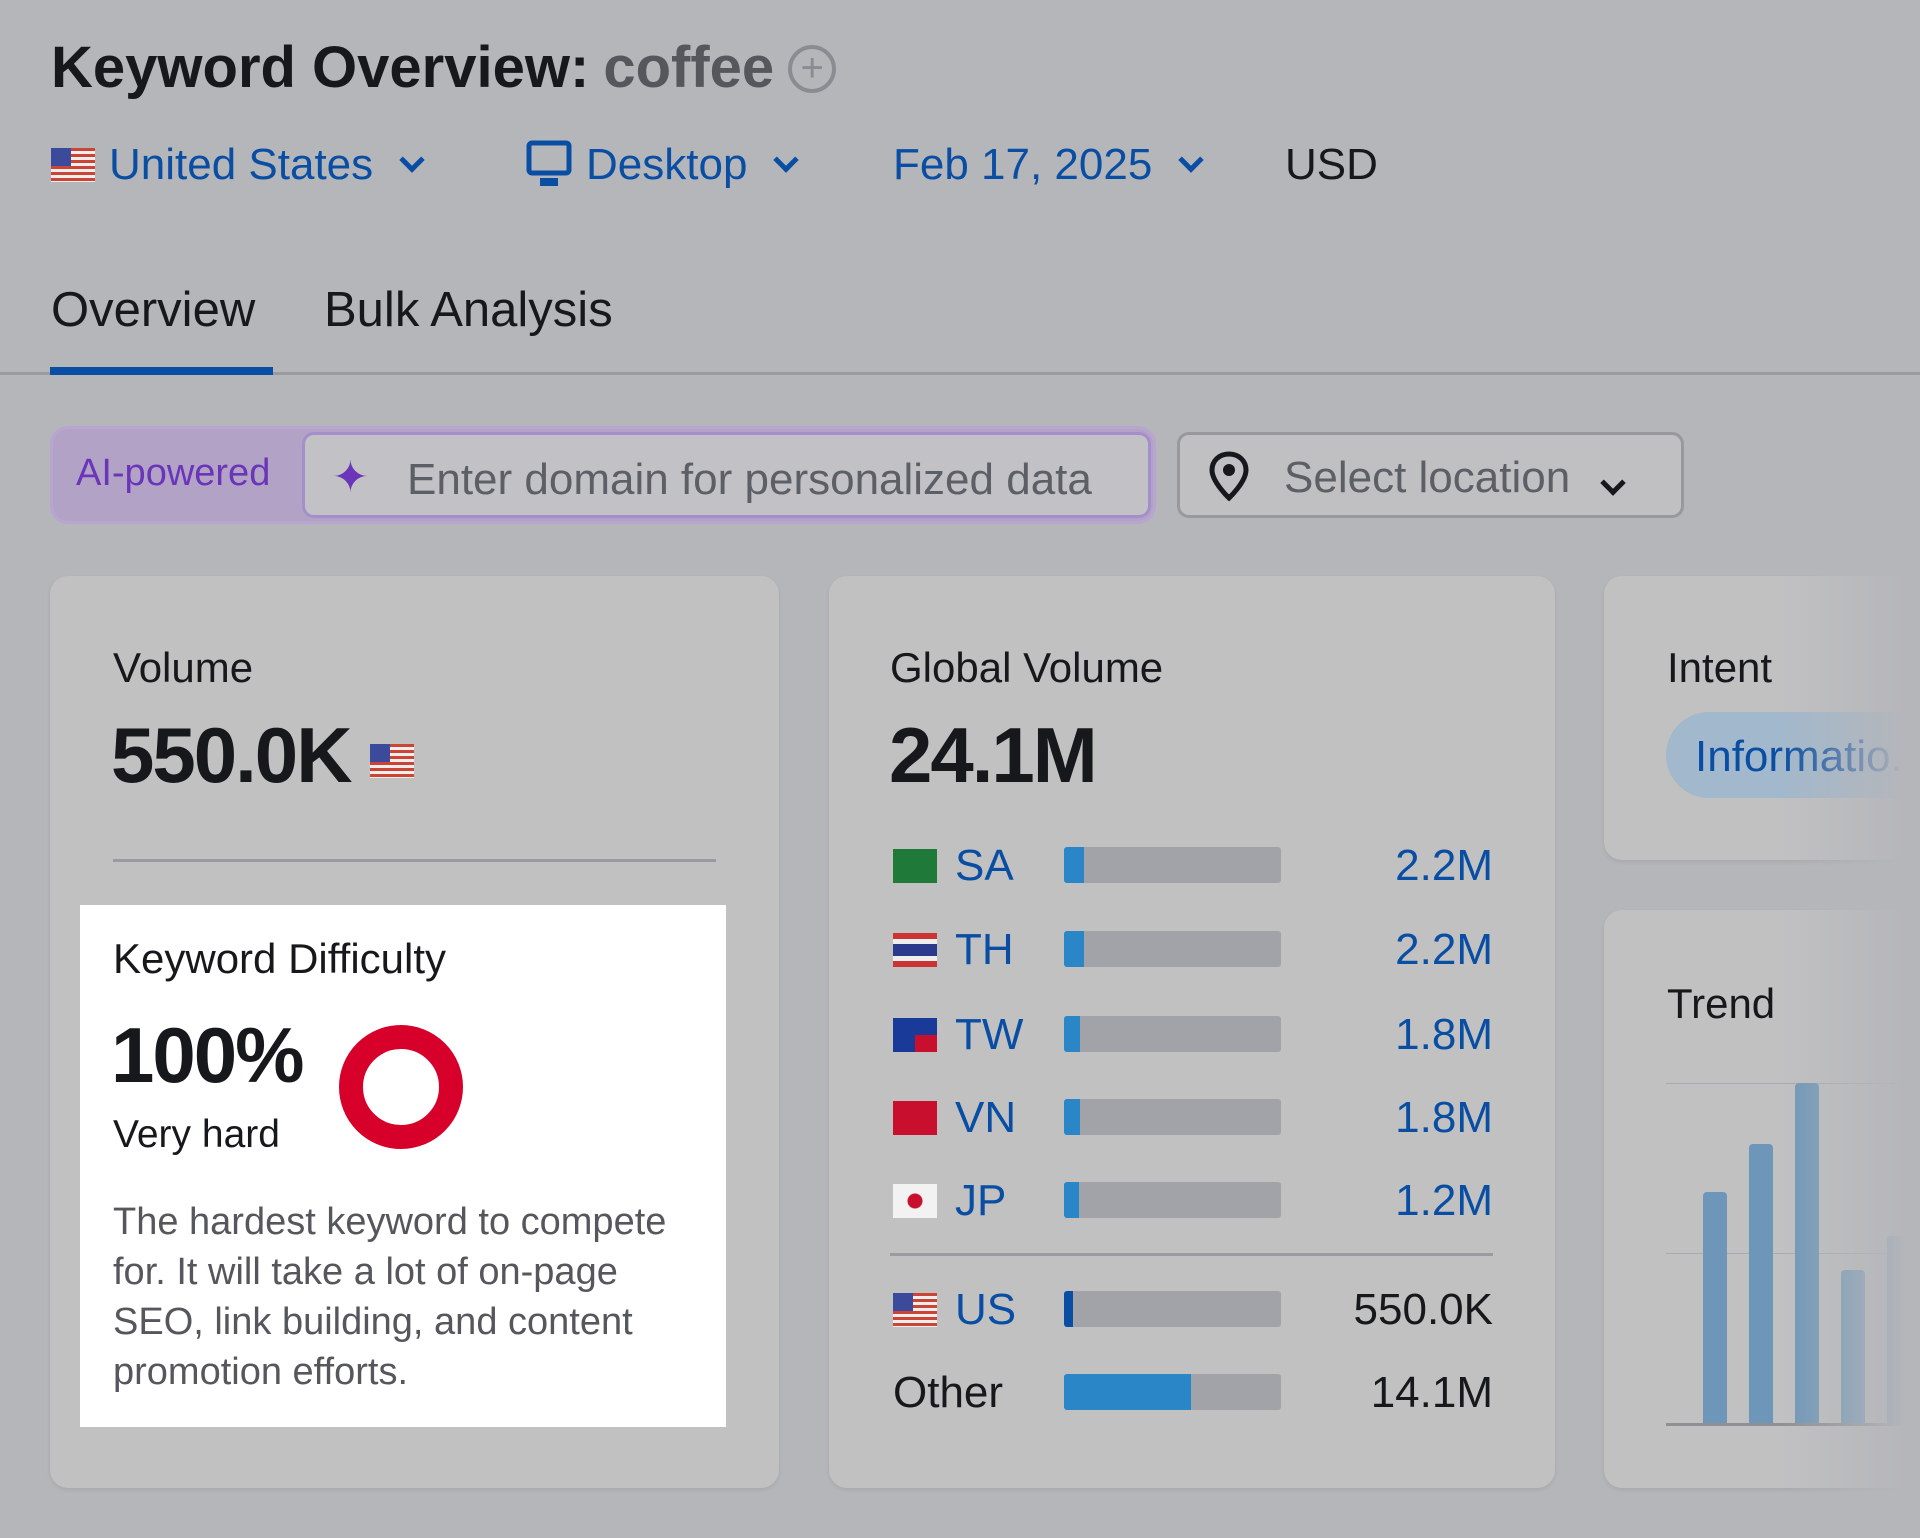 The width and height of the screenshot is (1920, 1538). Describe the element at coordinates (207, 1055) in the screenshot. I see `kd-value: 100%` at that location.